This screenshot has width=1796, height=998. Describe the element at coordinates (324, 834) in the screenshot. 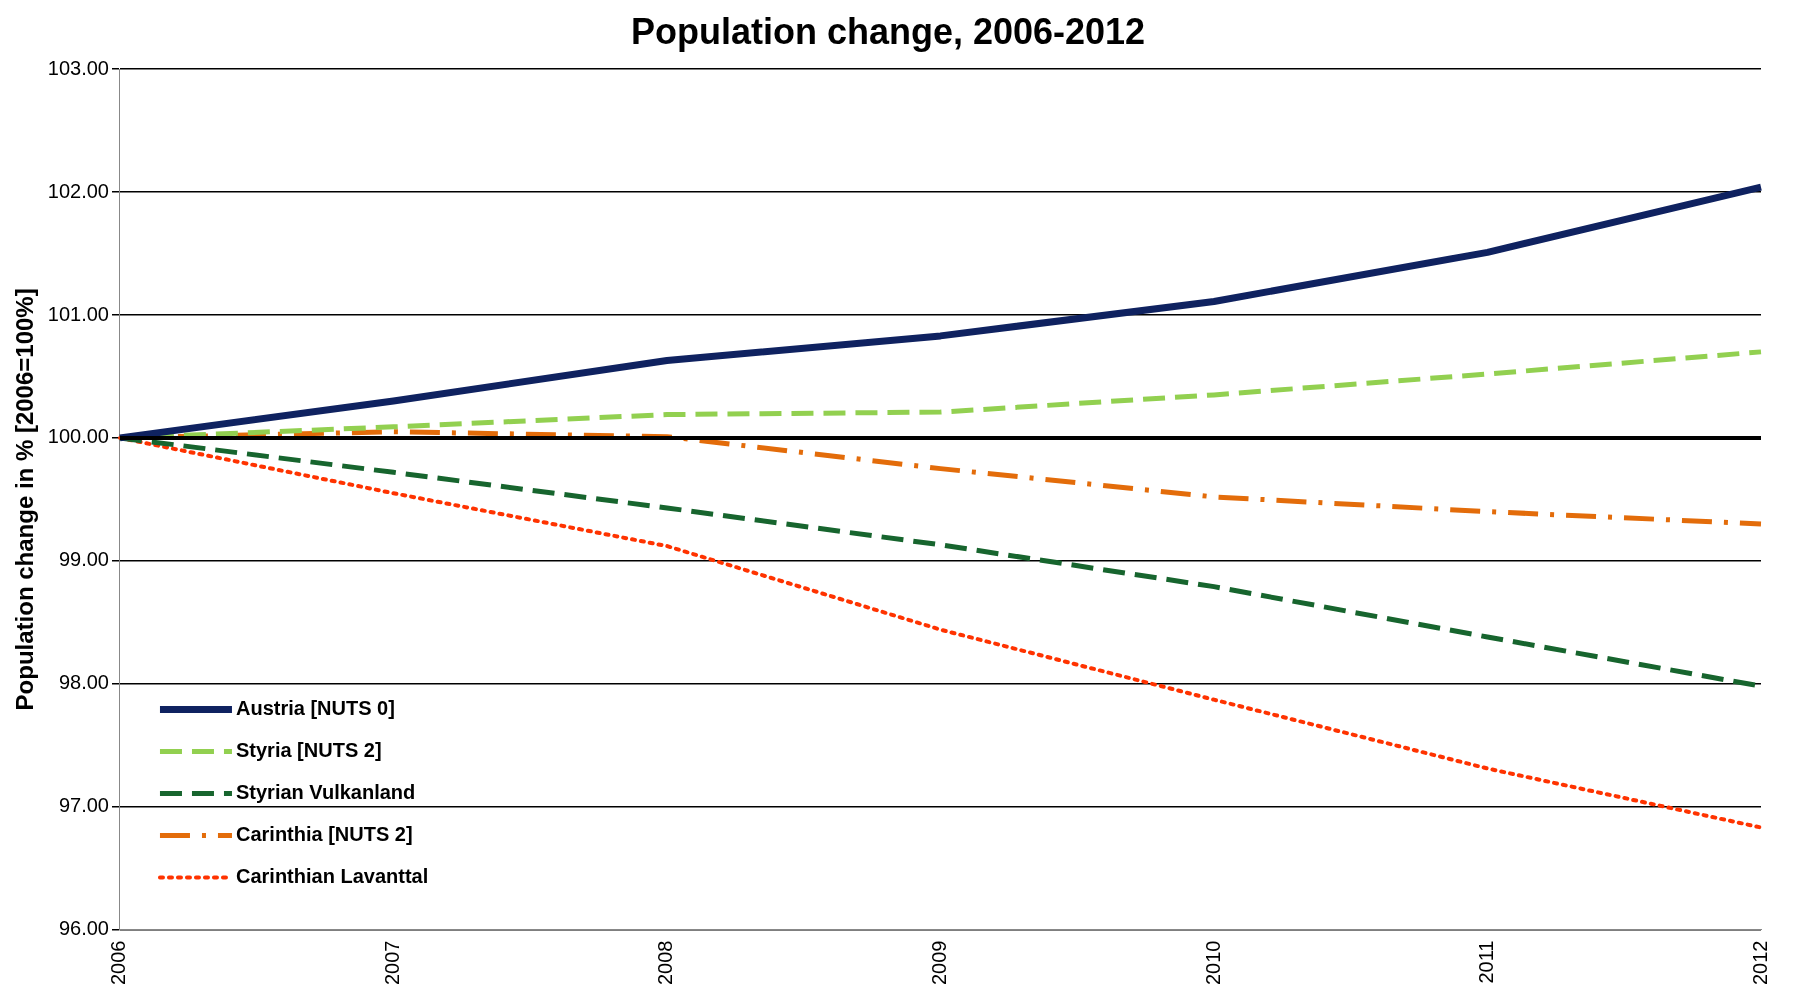

I see `legend-label: Carinthia [NUTS 2]` at that location.